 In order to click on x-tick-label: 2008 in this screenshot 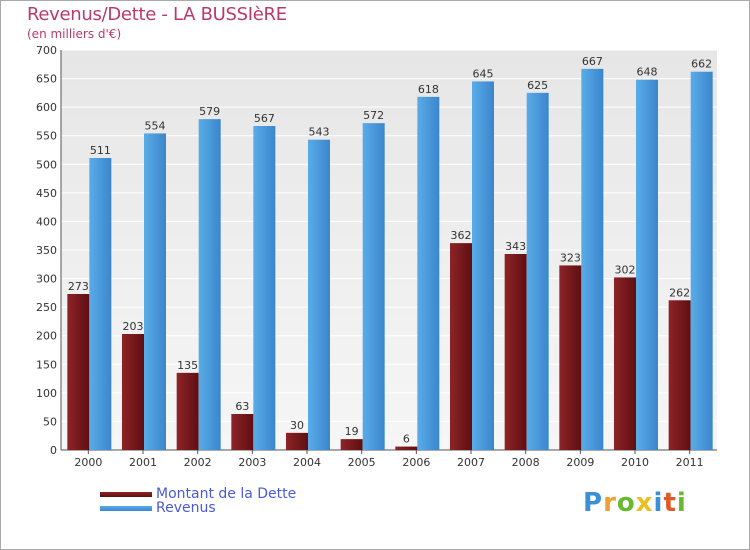, I will do `click(526, 462)`.